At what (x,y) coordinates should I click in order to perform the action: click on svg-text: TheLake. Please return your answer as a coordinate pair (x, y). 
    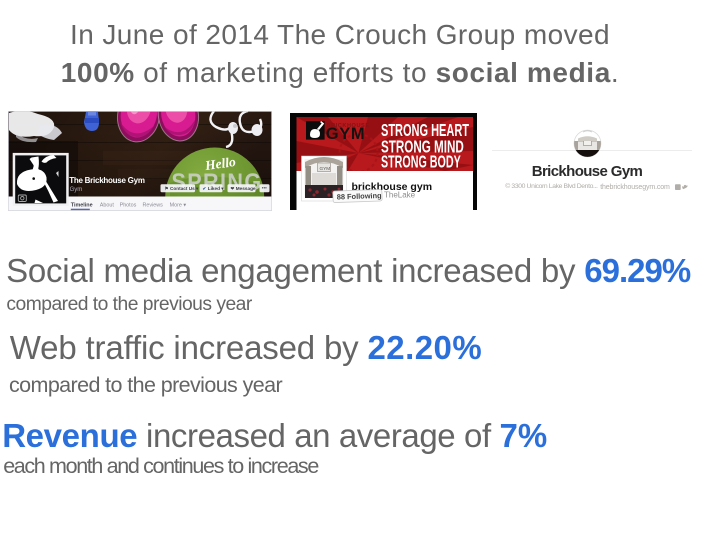
    Looking at the image, I should click on (400, 194).